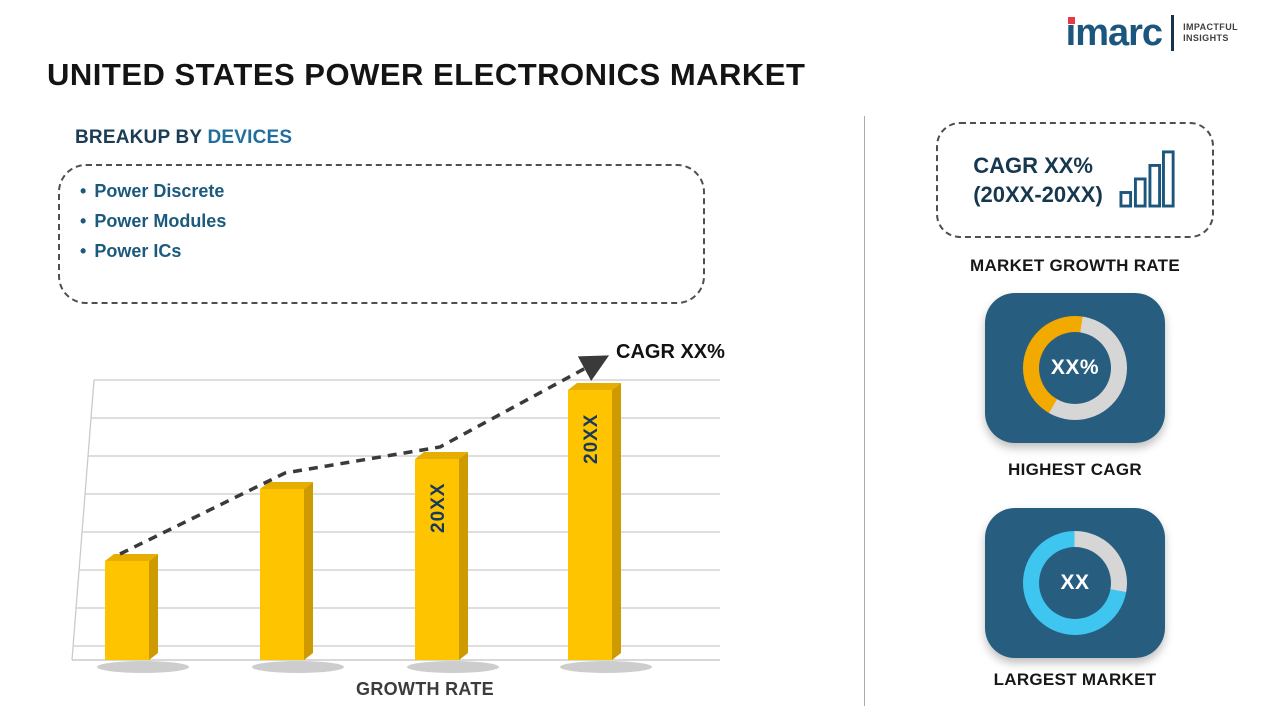 This screenshot has height=720, width=1280. What do you see at coordinates (364, 455) in the screenshot?
I see `trend-line` at bounding box center [364, 455].